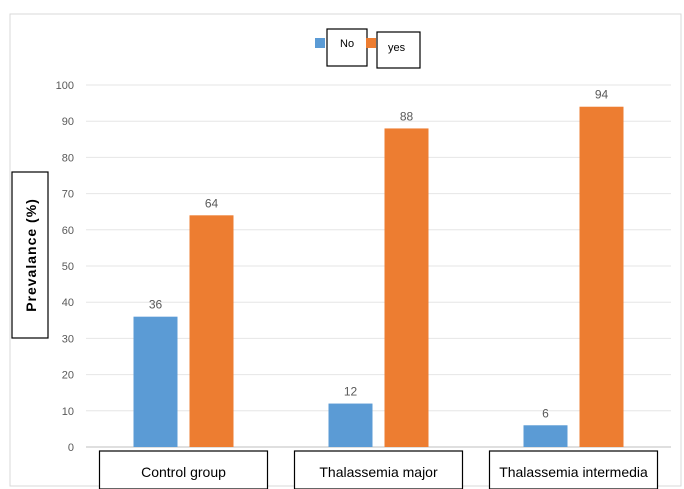 The image size is (684, 489). I want to click on legend-label-no: No, so click(347, 44).